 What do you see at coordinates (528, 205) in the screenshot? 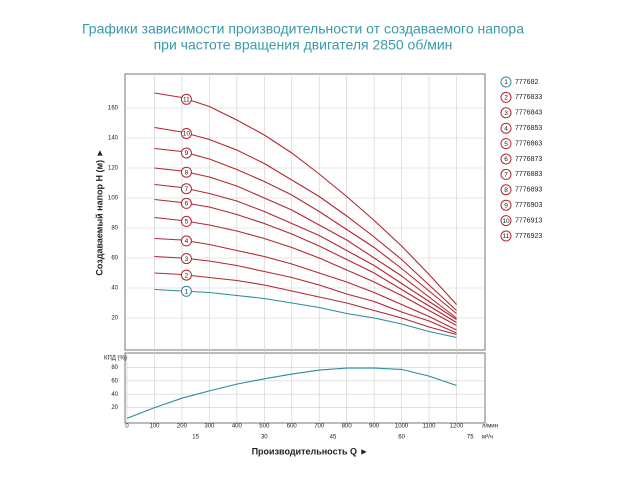
I see `legend-entry: 7776903` at bounding box center [528, 205].